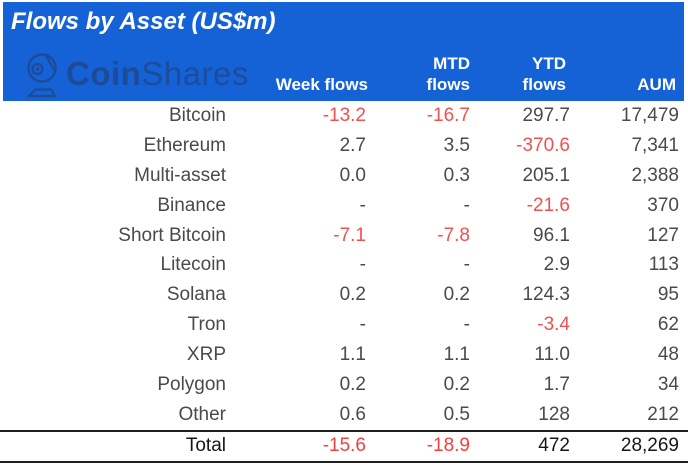  What do you see at coordinates (45, 73) in the screenshot?
I see `coinshares-helmet-icon` at bounding box center [45, 73].